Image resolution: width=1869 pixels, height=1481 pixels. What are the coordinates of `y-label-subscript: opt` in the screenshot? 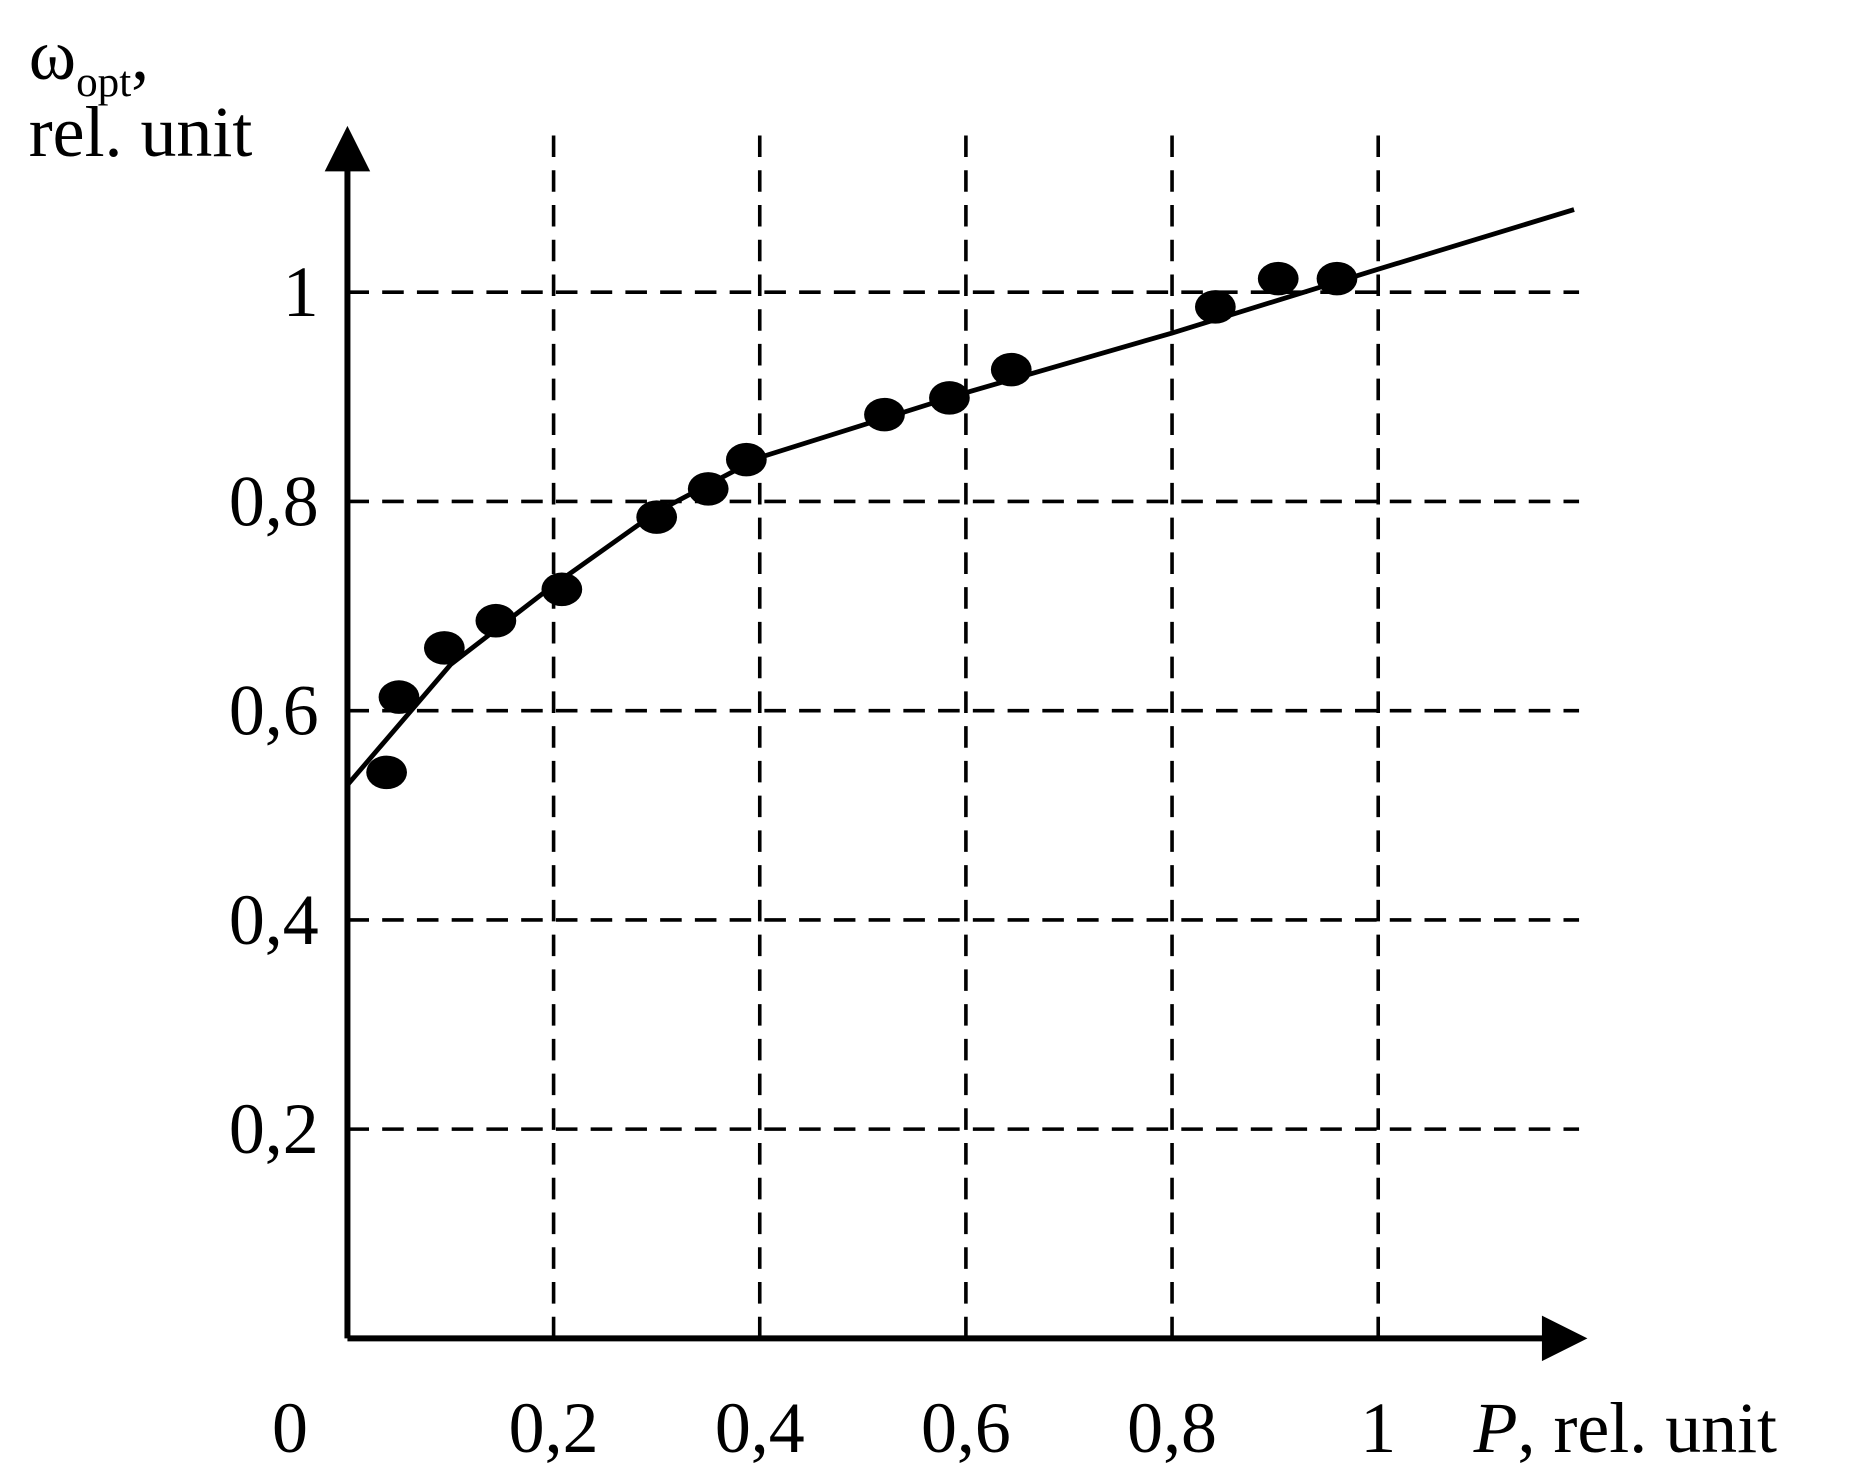 It's located at (103, 82).